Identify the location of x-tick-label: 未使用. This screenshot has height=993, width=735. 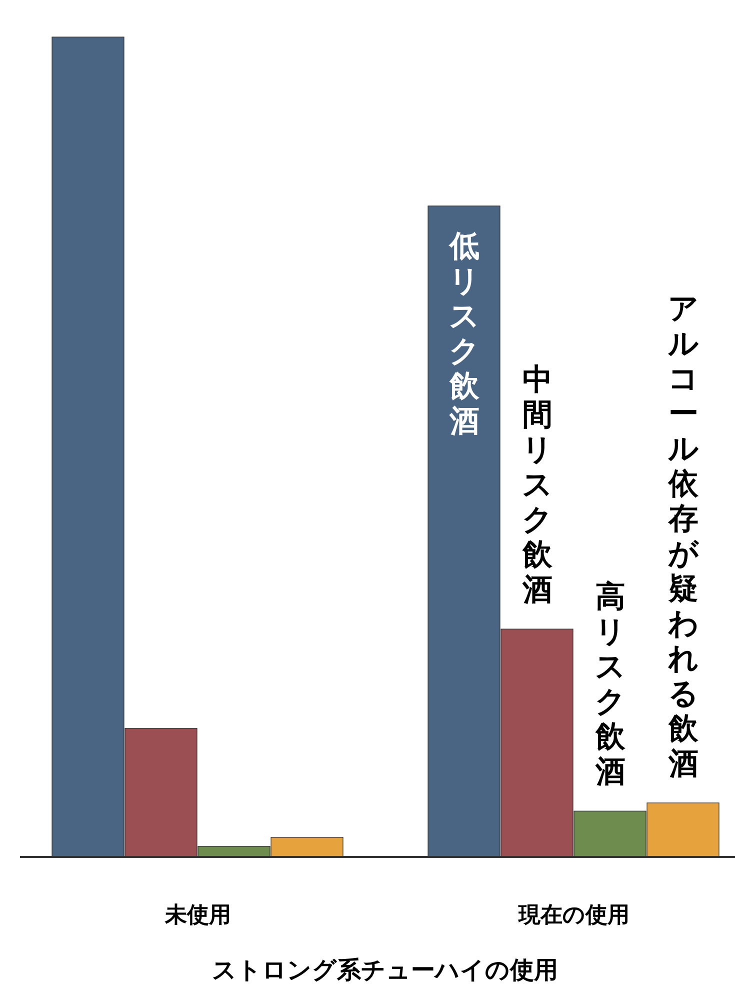
(197, 915).